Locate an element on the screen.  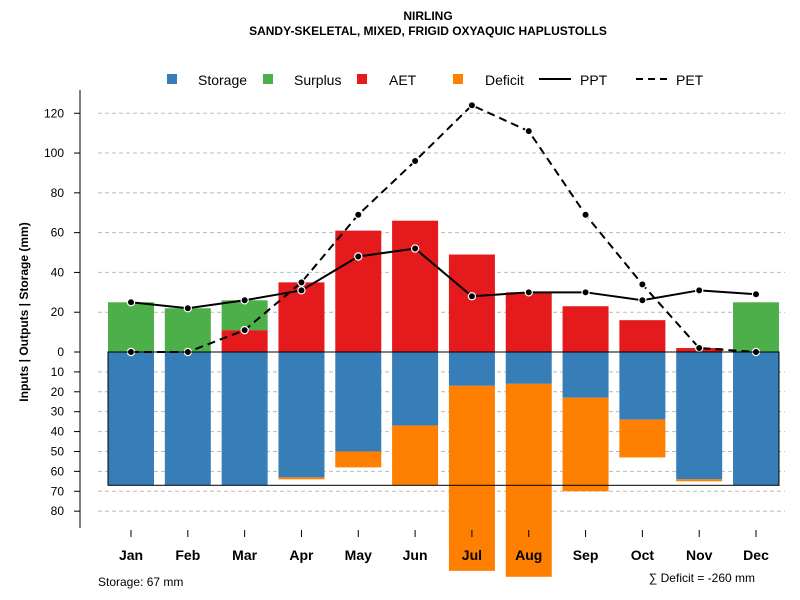
storage-bar-jul is located at coordinates (471, 369).